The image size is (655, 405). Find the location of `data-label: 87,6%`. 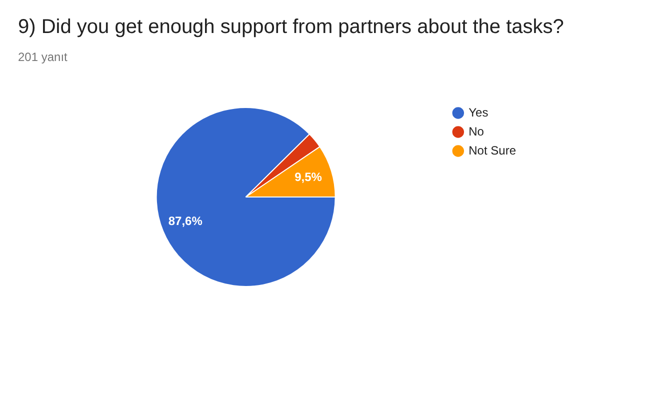

data-label: 87,6% is located at coordinates (185, 221).